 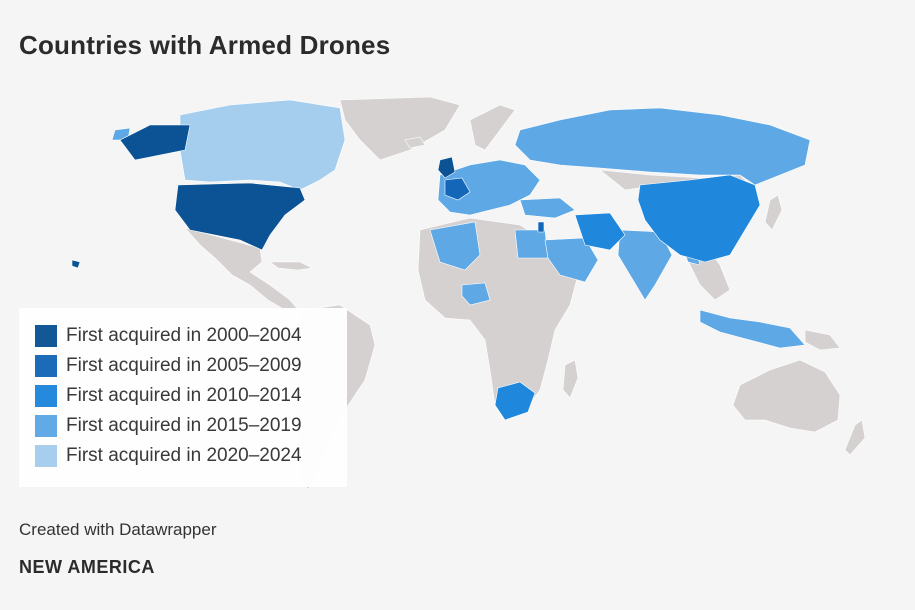 I want to click on legend-item-2010-2014: First acquired in 2010–2014, so click(x=168, y=396).